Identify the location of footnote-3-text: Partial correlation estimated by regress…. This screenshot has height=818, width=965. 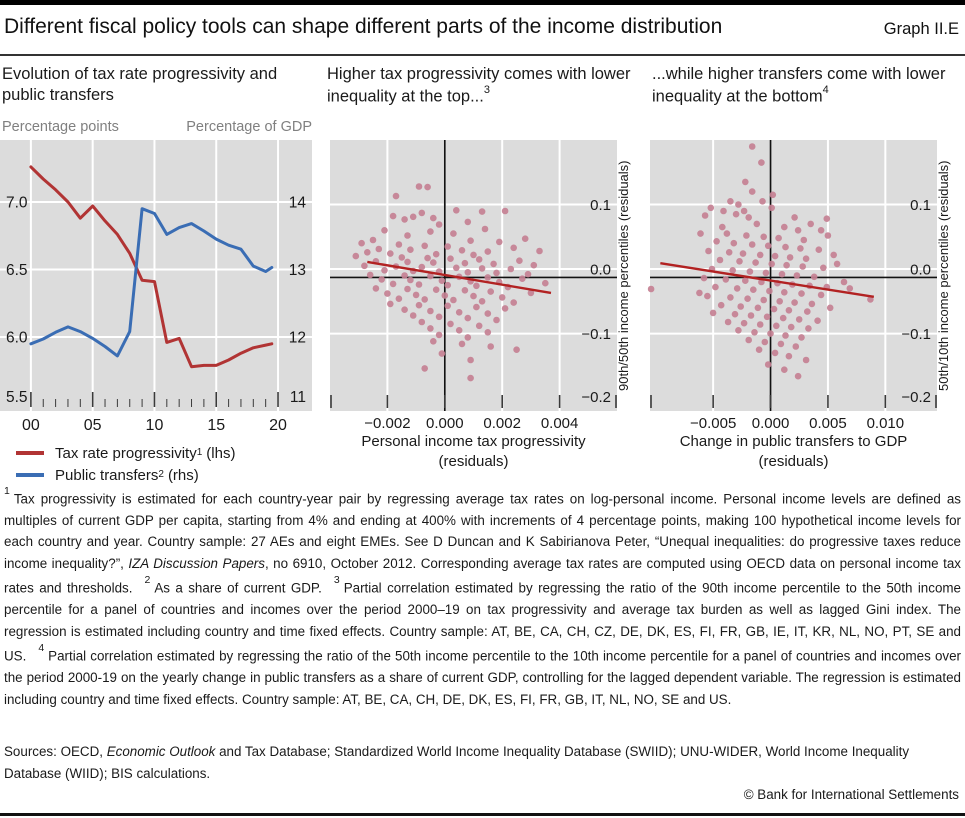
(482, 622).